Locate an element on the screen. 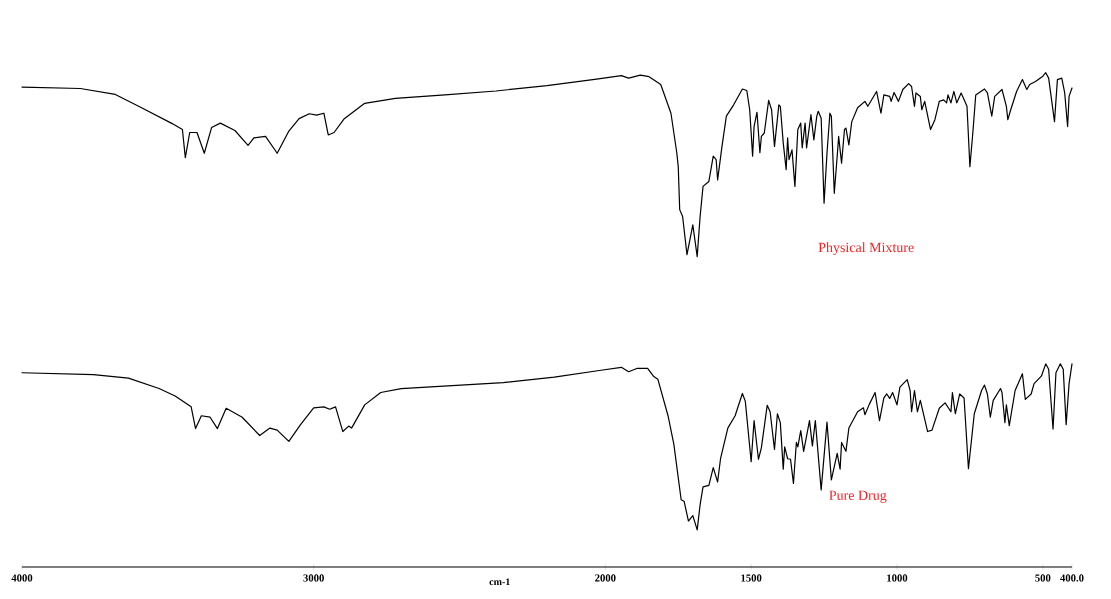 This screenshot has width=1111, height=599. x-tick-label: 3000 is located at coordinates (313, 578).